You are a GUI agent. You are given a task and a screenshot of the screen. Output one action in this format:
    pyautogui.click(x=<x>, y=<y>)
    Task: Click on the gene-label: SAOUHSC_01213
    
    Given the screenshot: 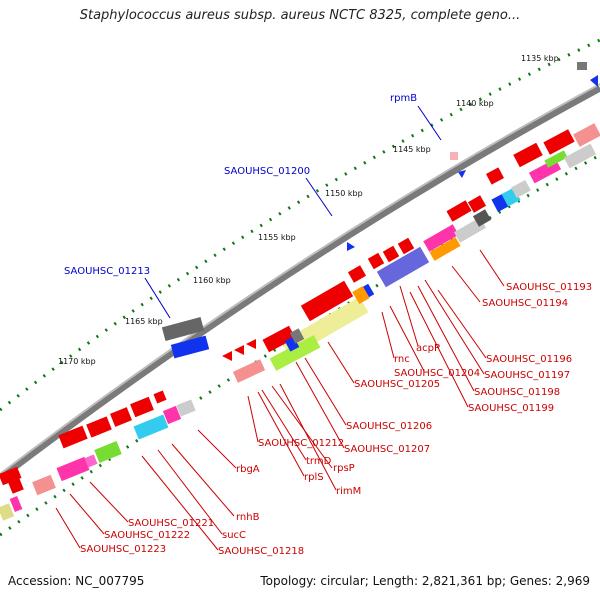 What is the action you would take?
    pyautogui.click(x=107, y=271)
    